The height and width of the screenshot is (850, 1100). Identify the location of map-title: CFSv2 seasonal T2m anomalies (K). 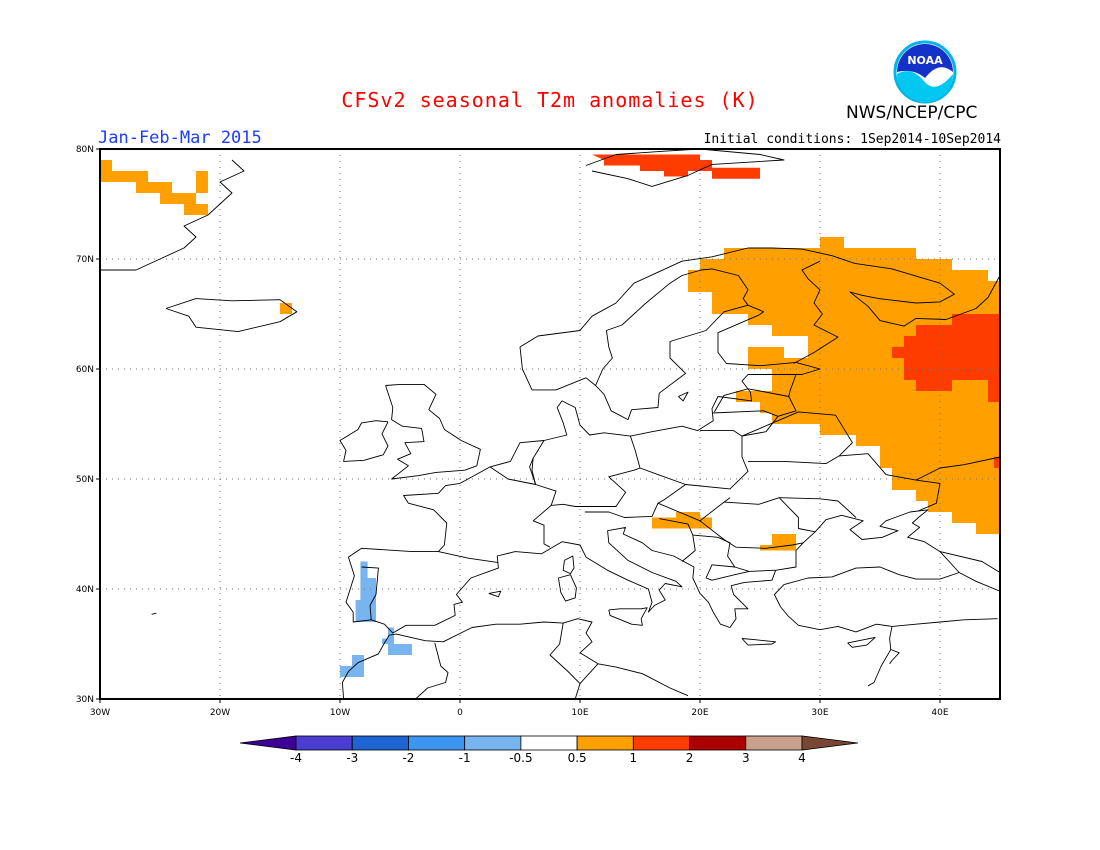
(550, 100).